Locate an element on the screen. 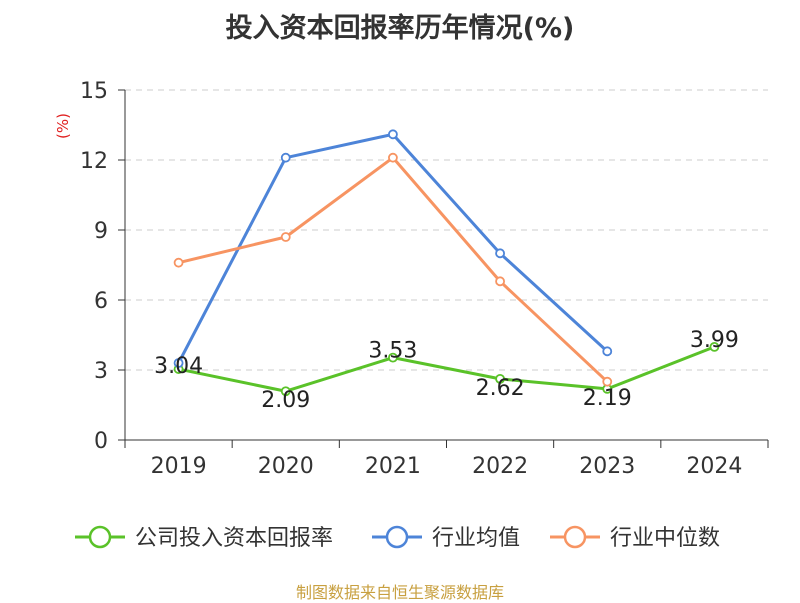  x-tick-label: 2022 is located at coordinates (500, 466).